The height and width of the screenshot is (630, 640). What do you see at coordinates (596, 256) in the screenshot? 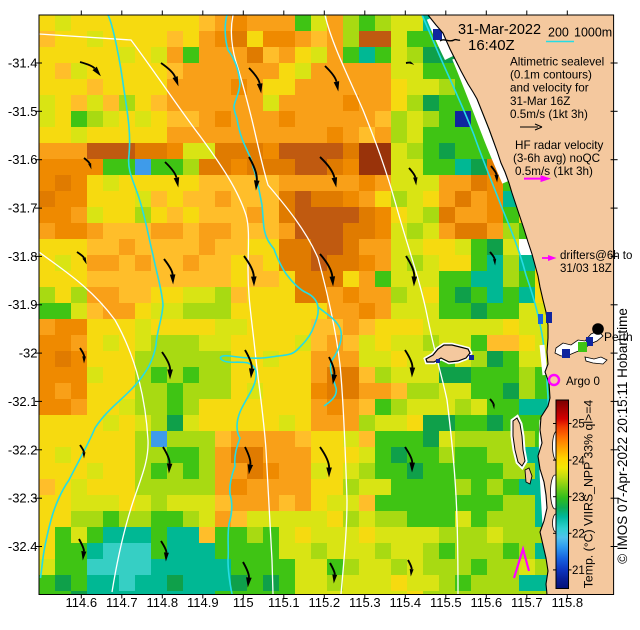
I see `svg-text: drifters@6h to` at bounding box center [596, 256].